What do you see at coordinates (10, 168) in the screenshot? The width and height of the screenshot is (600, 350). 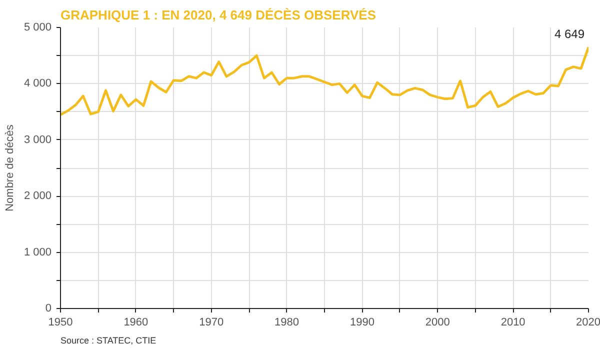 I see `y-axis-title: Nombre de décès` at bounding box center [10, 168].